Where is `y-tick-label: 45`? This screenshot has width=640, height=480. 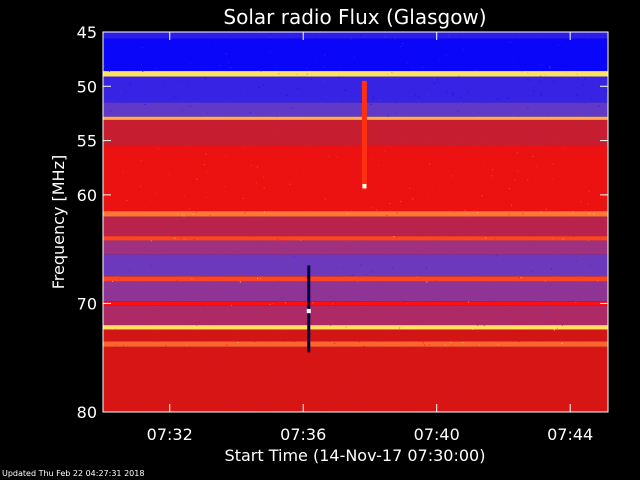 y-tick-label: 45 is located at coordinates (87, 32).